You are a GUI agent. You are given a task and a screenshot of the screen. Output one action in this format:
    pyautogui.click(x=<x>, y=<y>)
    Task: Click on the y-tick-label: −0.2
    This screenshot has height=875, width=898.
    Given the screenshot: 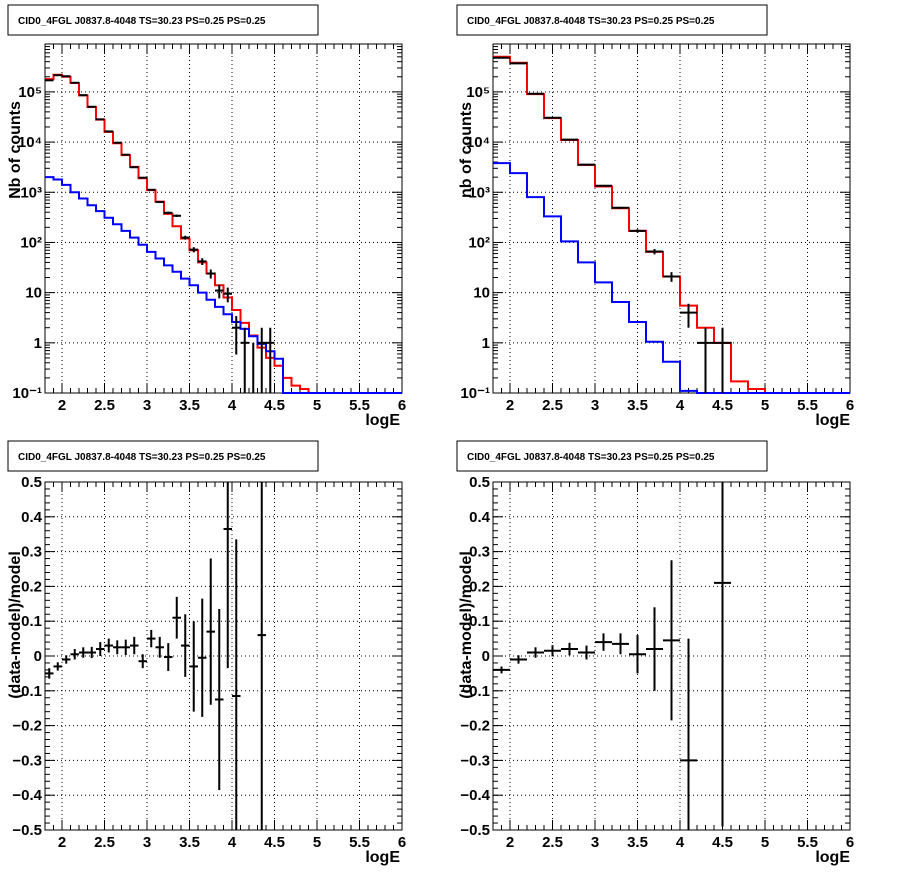 What is the action you would take?
    pyautogui.click(x=475, y=726)
    